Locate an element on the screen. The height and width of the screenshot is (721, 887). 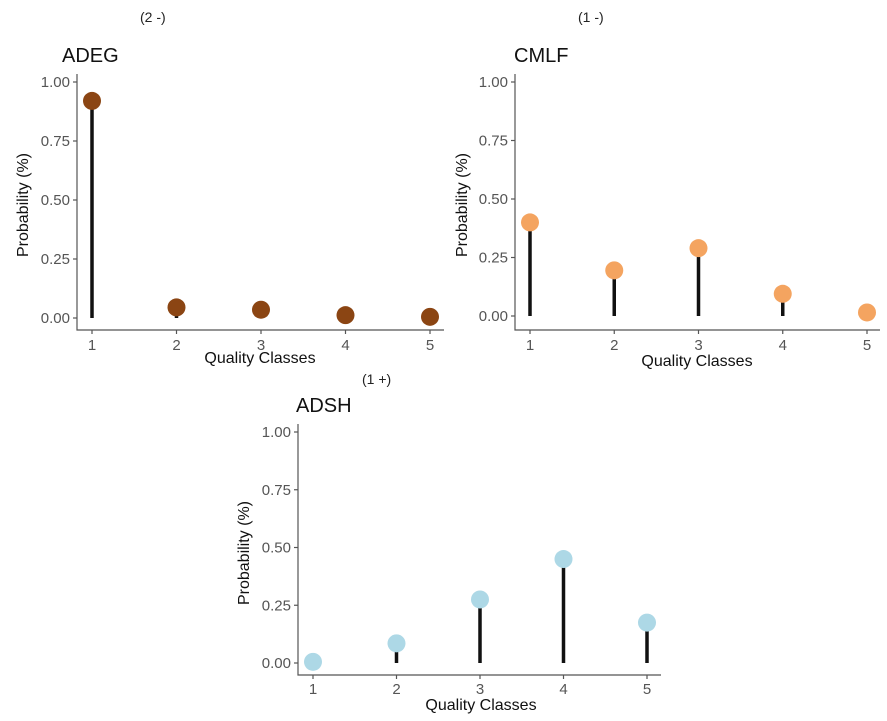
panel-cmlf-x-tick-label: 5 is located at coordinates (867, 345).